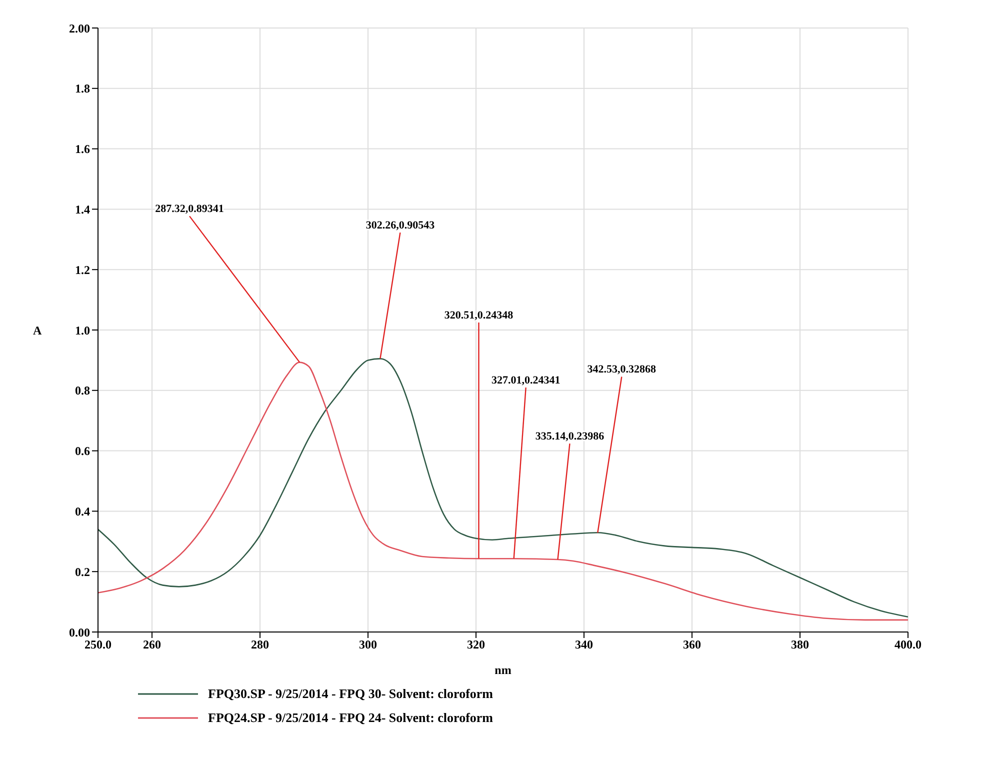 This screenshot has width=987, height=778. I want to click on y-tick-label: 1.6, so click(82, 149).